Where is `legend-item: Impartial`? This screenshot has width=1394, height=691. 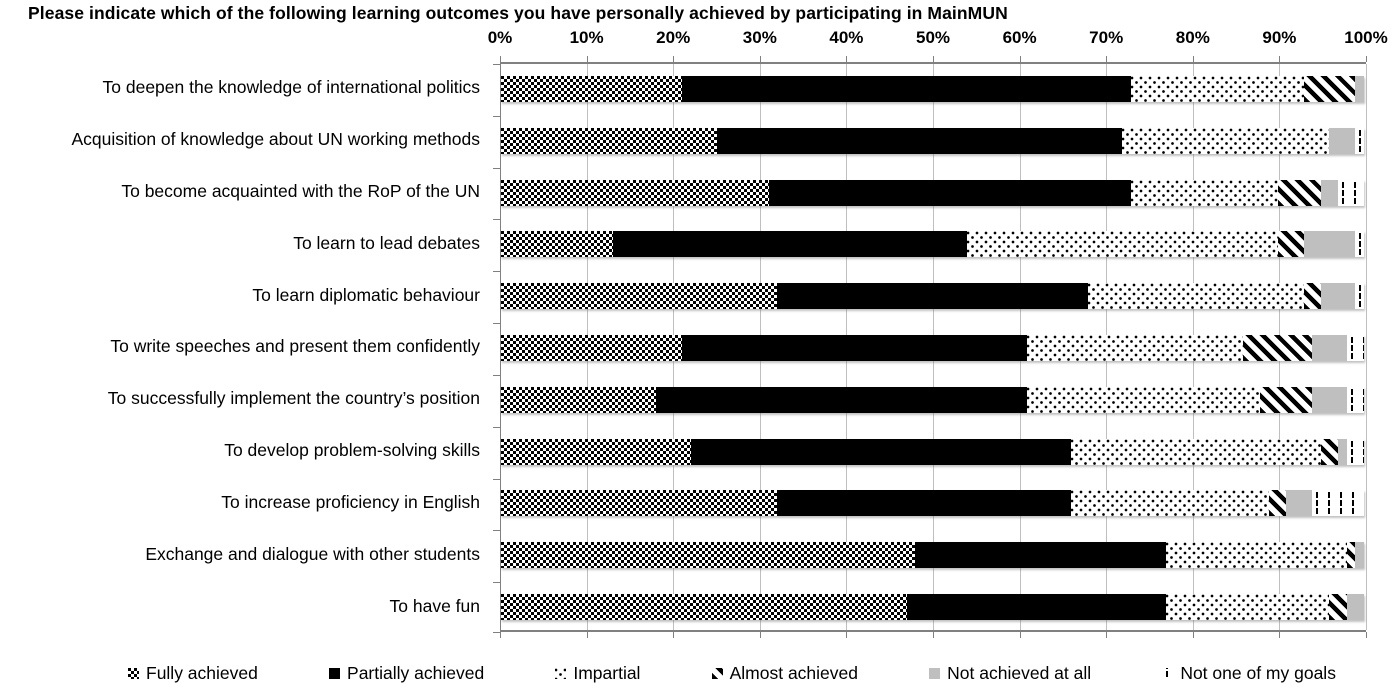 legend-item: Impartial is located at coordinates (597, 673).